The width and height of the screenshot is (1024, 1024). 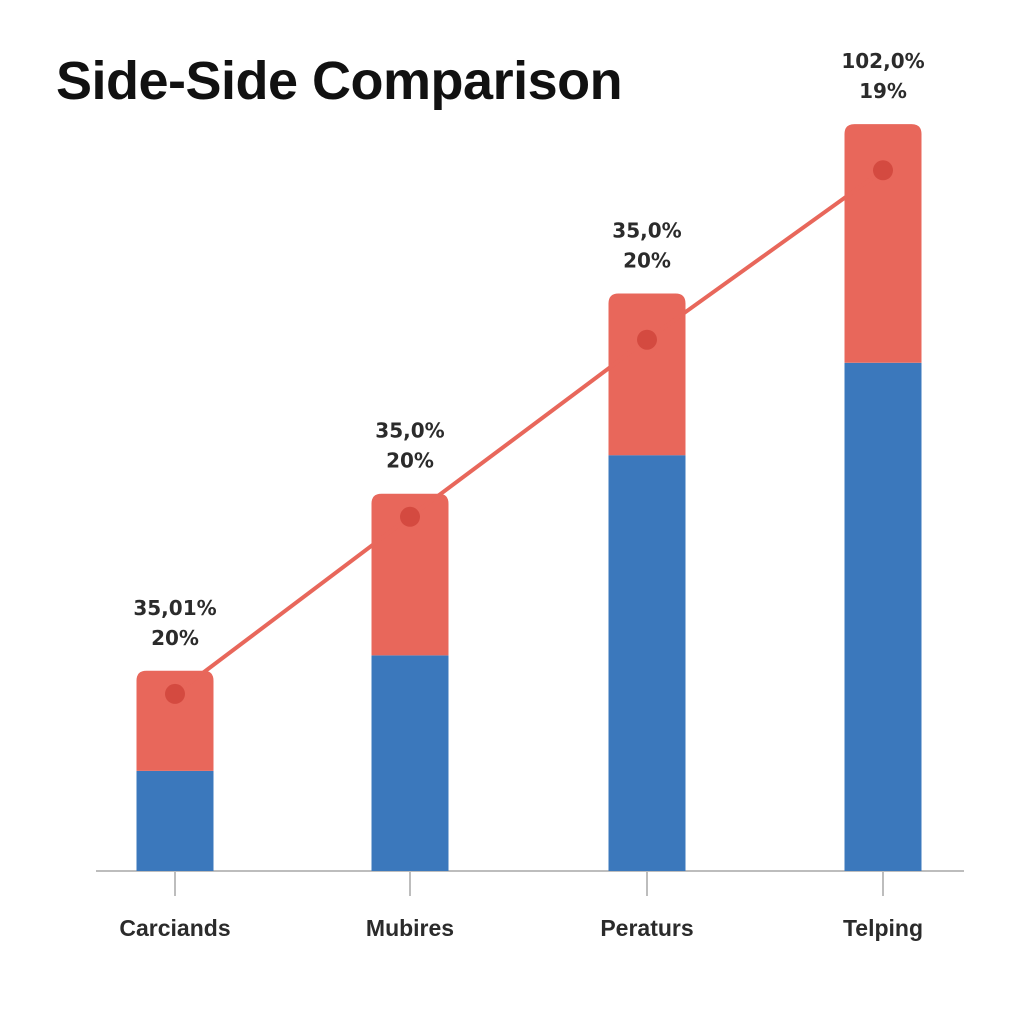 What do you see at coordinates (882, 61) in the screenshot?
I see `data-label-line1: 102,0%` at bounding box center [882, 61].